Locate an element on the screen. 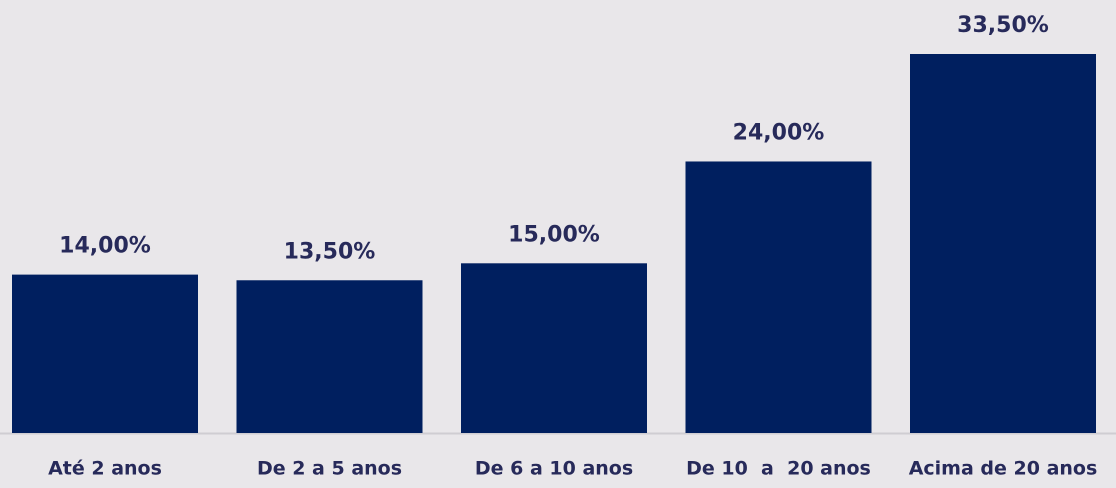 The width and height of the screenshot is (1116, 488). x-tick-label: De 2 a 5 anos is located at coordinates (329, 469).